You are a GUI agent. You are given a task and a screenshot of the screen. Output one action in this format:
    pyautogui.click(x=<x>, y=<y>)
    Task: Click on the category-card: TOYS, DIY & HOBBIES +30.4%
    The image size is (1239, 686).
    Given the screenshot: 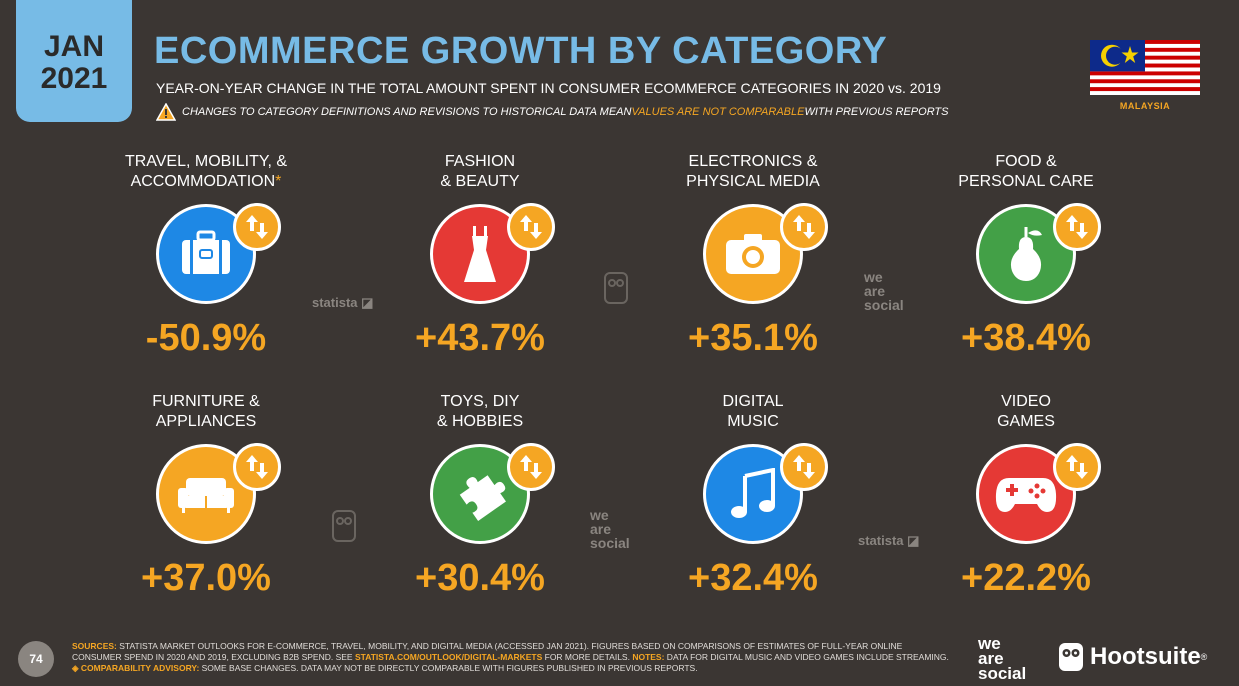 What is the action you would take?
    pyautogui.click(x=480, y=495)
    